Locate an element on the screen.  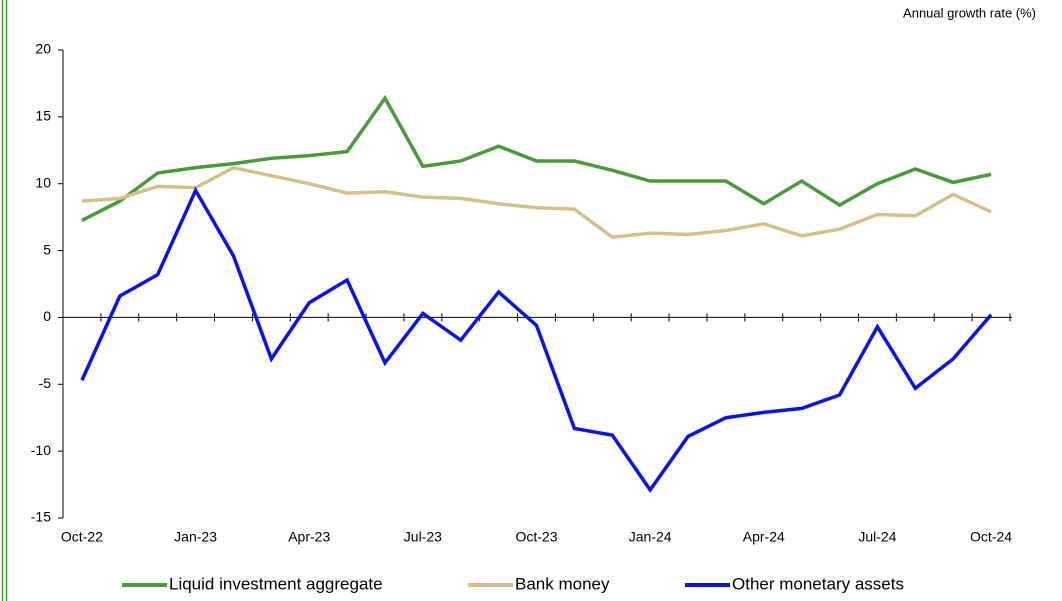
x-tick-label: Oct-23 is located at coordinates (536, 537).